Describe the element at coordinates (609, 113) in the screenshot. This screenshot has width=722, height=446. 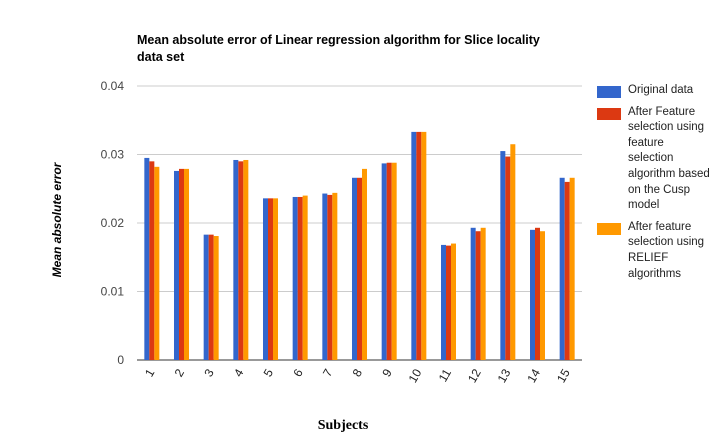
I see `legend-swatch-cusp` at that location.